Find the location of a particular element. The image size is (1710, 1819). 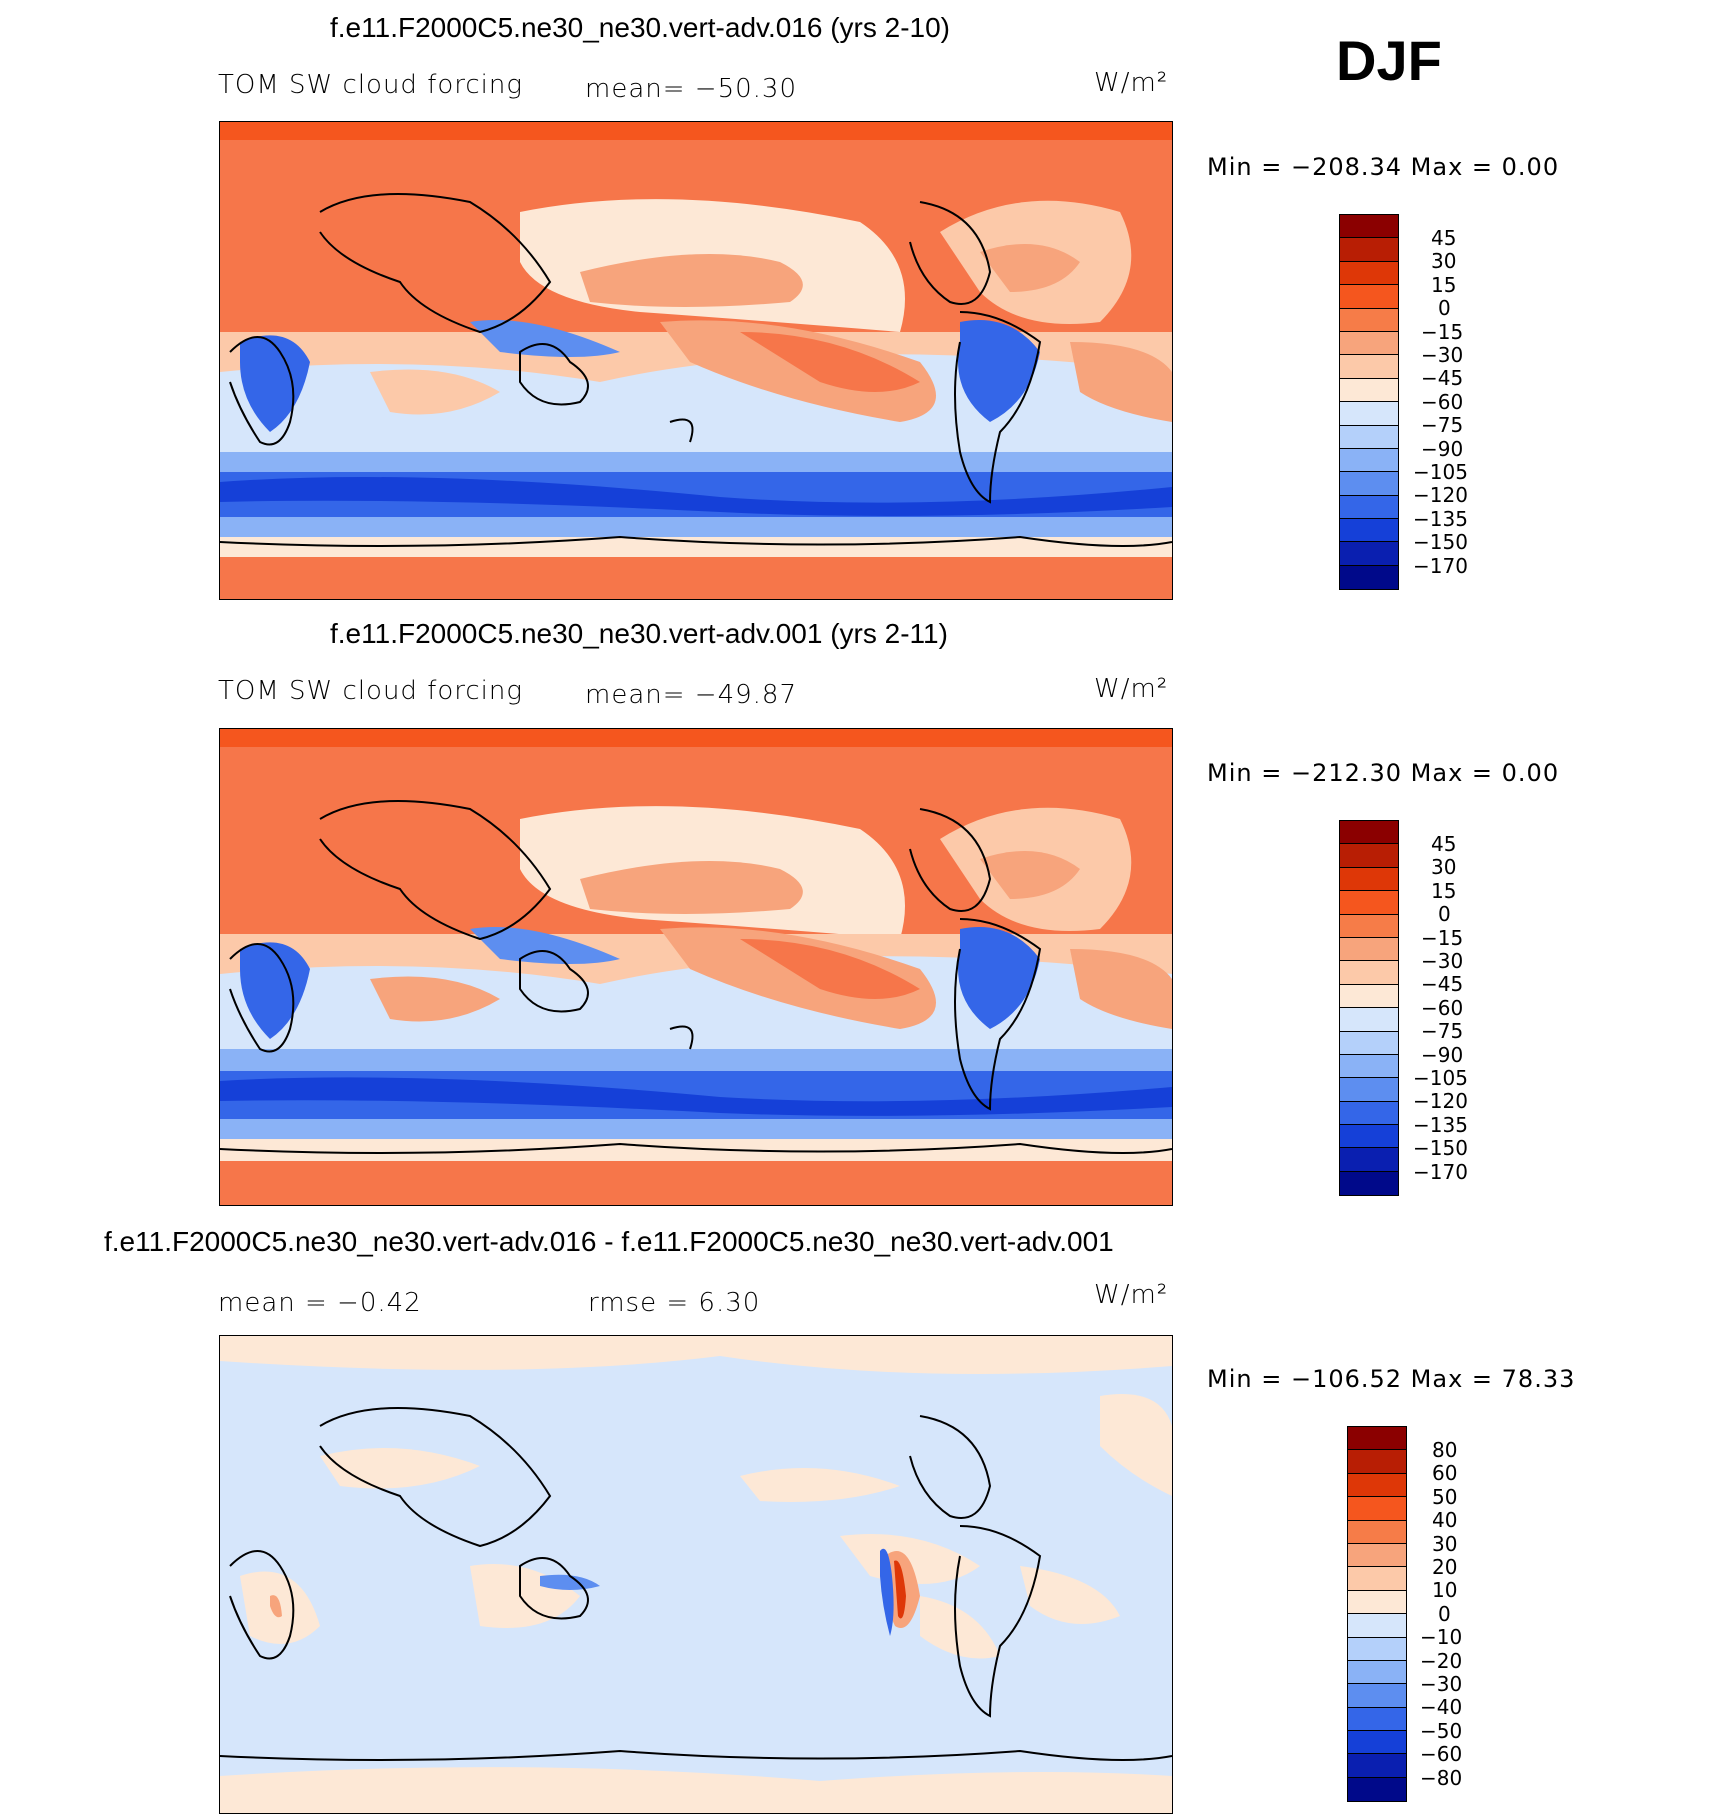

panel-2-colorbar is located at coordinates (1369, 1008).